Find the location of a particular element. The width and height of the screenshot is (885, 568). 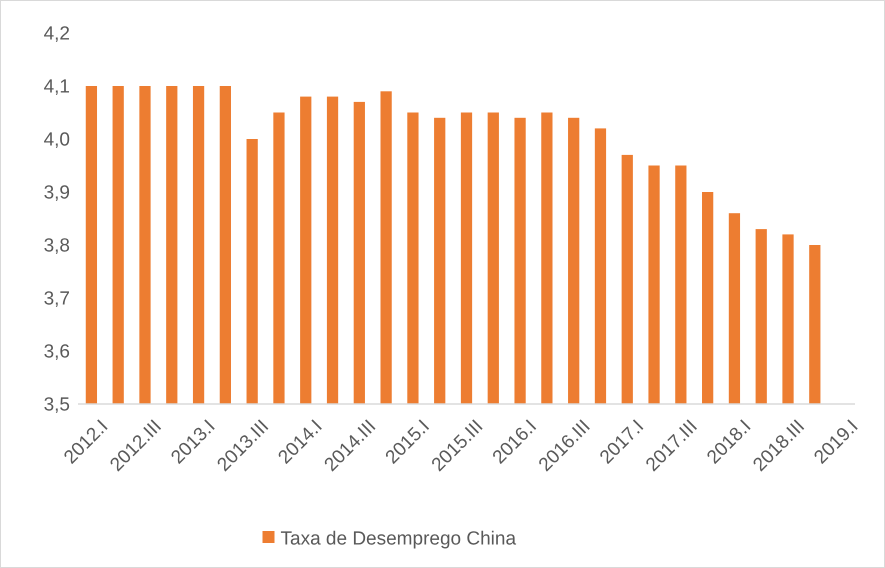

y-tick-label: 3,5 is located at coordinates (57, 405).